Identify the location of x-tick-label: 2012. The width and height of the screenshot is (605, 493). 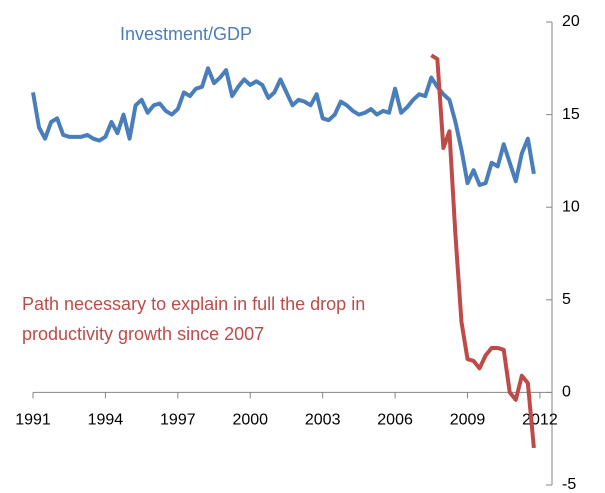
(540, 420).